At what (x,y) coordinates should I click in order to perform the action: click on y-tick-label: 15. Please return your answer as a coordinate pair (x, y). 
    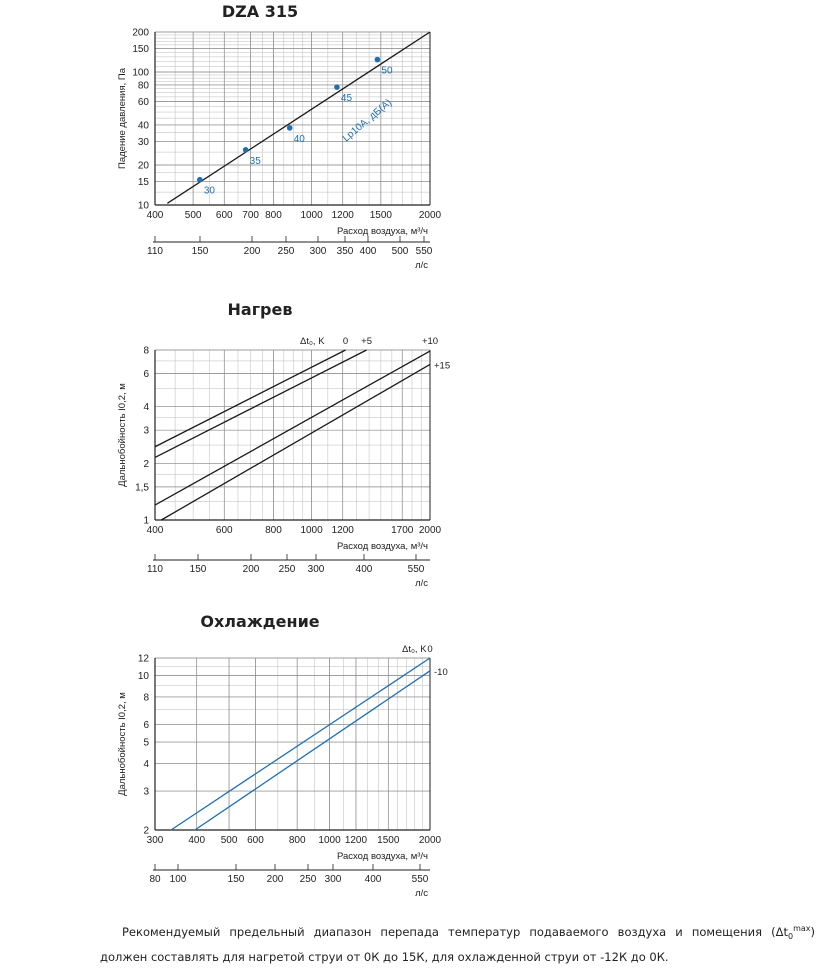
    Looking at the image, I should click on (144, 182).